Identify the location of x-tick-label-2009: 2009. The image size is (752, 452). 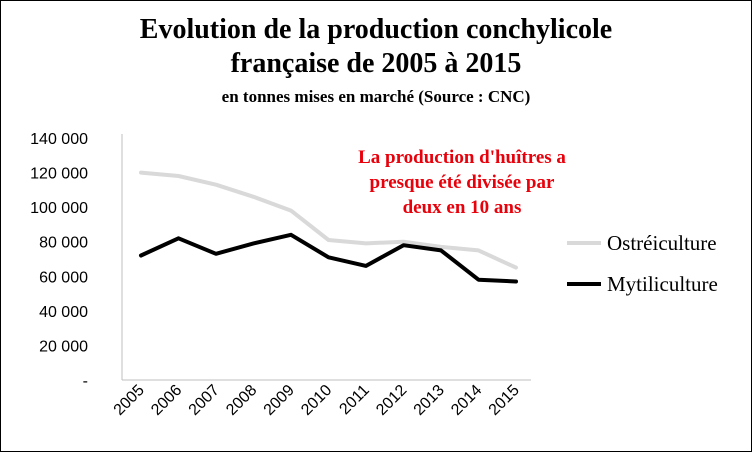
(279, 400).